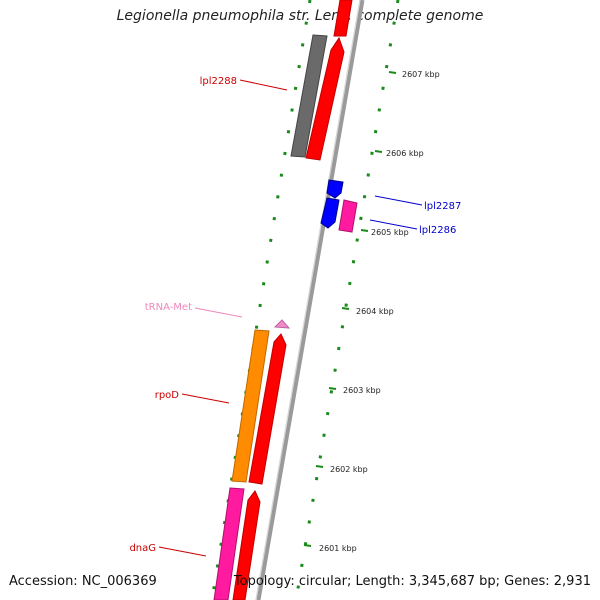  I want to click on gene-rpoD, so click(250, 406).